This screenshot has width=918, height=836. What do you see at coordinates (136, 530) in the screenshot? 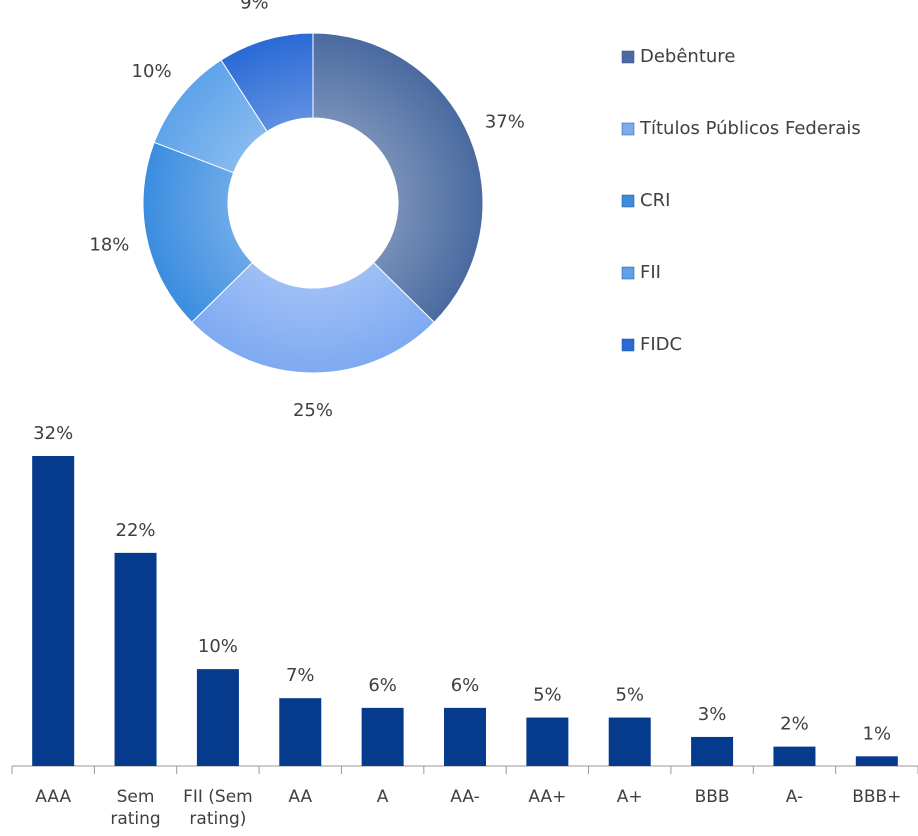
I see `bar-label: 22%` at bounding box center [136, 530].